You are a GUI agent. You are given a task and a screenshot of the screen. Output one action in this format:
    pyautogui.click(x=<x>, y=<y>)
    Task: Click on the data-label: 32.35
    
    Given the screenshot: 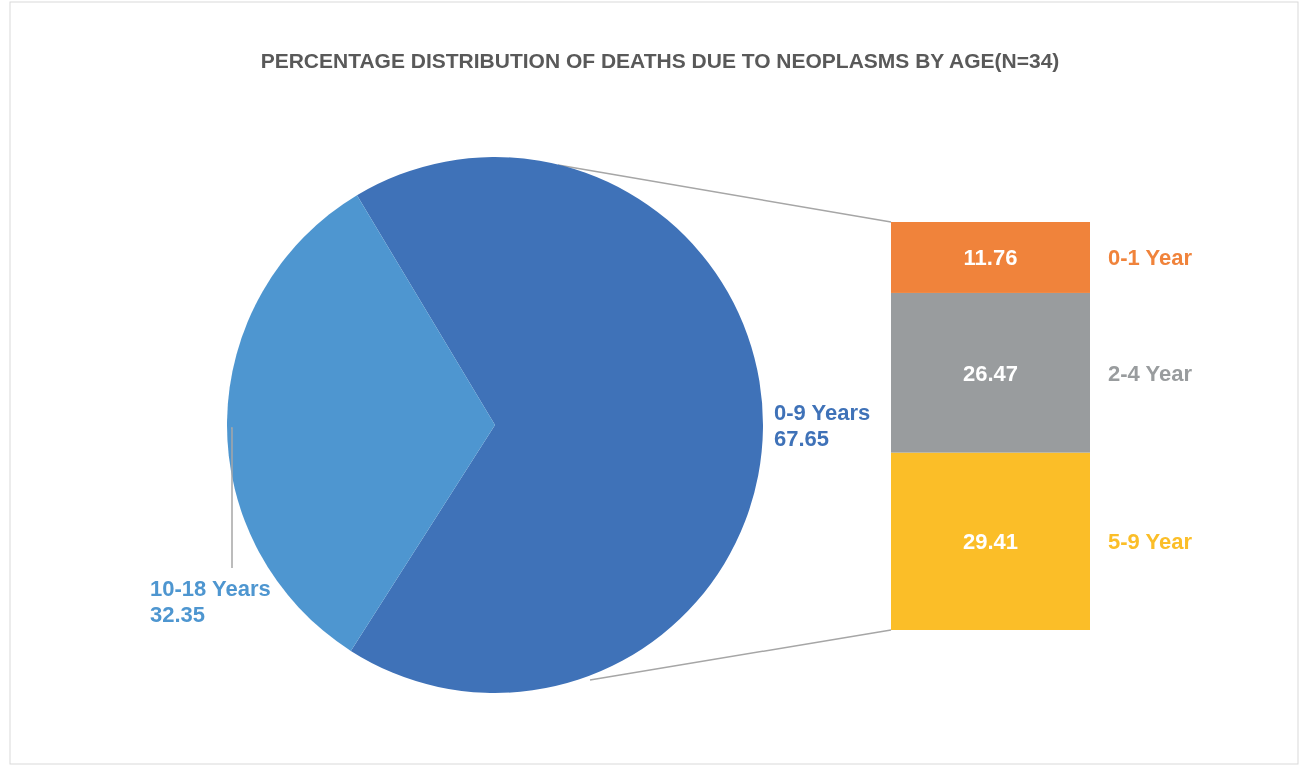 What is the action you would take?
    pyautogui.click(x=178, y=615)
    